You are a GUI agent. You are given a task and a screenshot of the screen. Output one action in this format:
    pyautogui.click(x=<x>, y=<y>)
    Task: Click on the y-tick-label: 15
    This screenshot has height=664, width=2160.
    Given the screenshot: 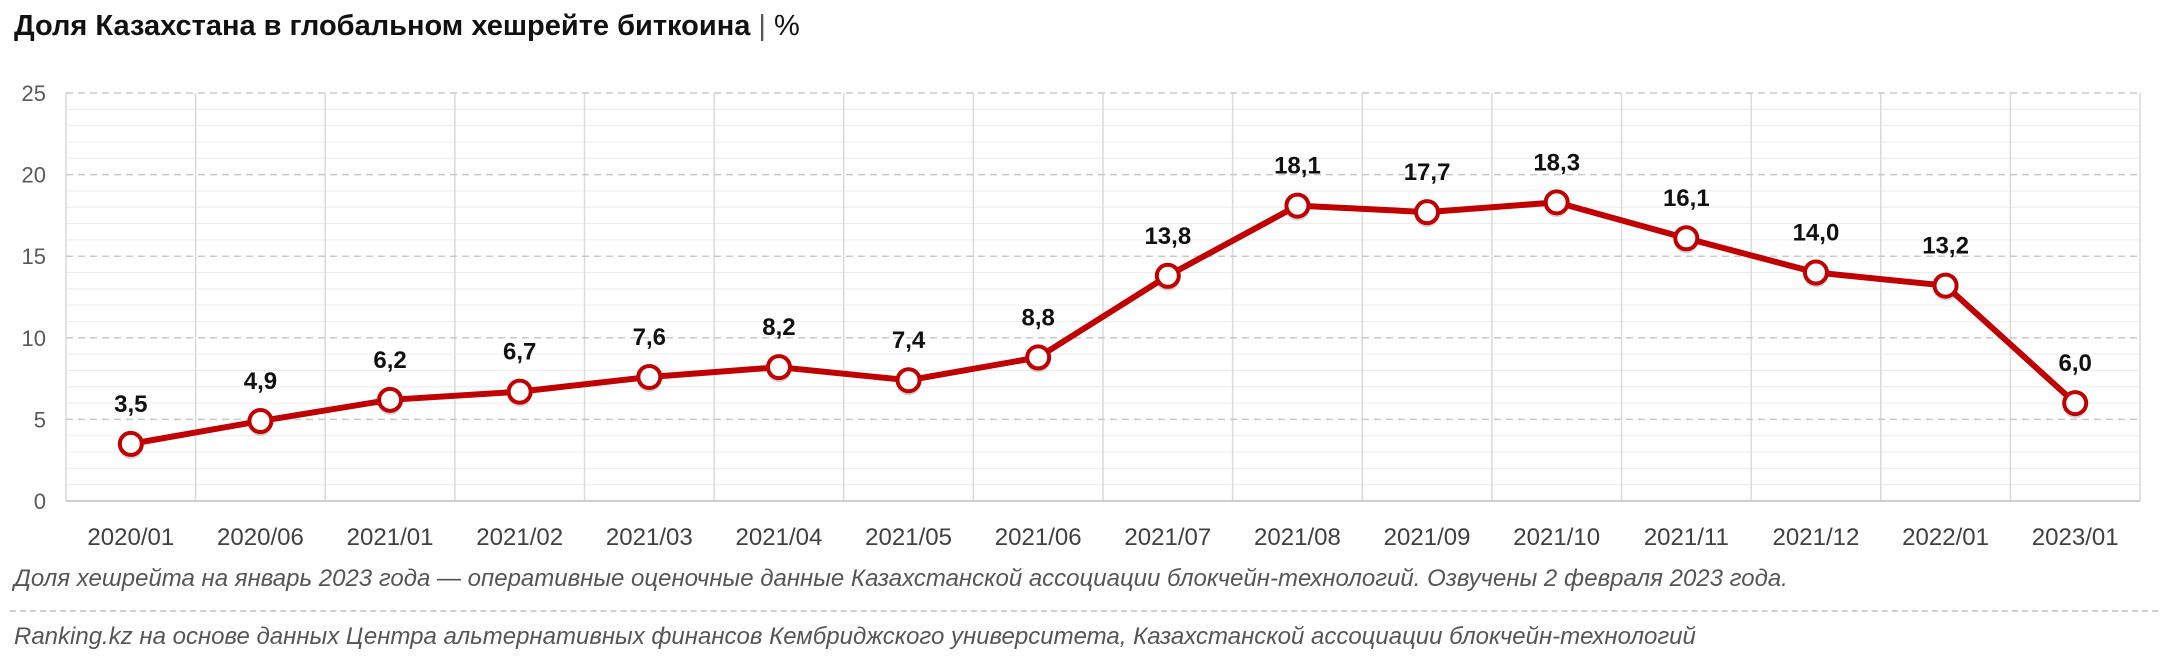 What is the action you would take?
    pyautogui.click(x=34, y=256)
    